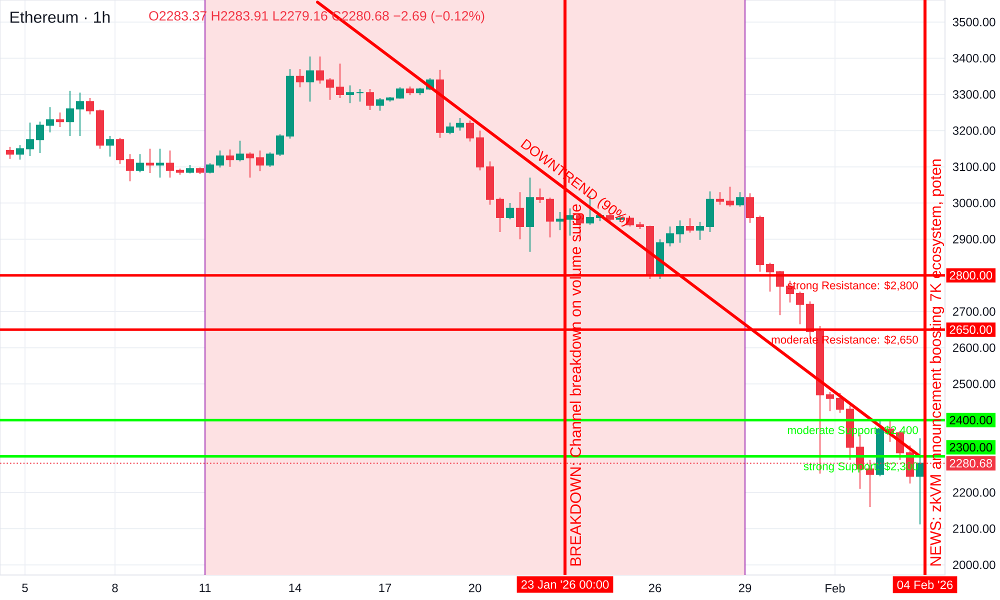  What do you see at coordinates (974, 94) in the screenshot?
I see `y-tick-label: 3300.00` at bounding box center [974, 94].